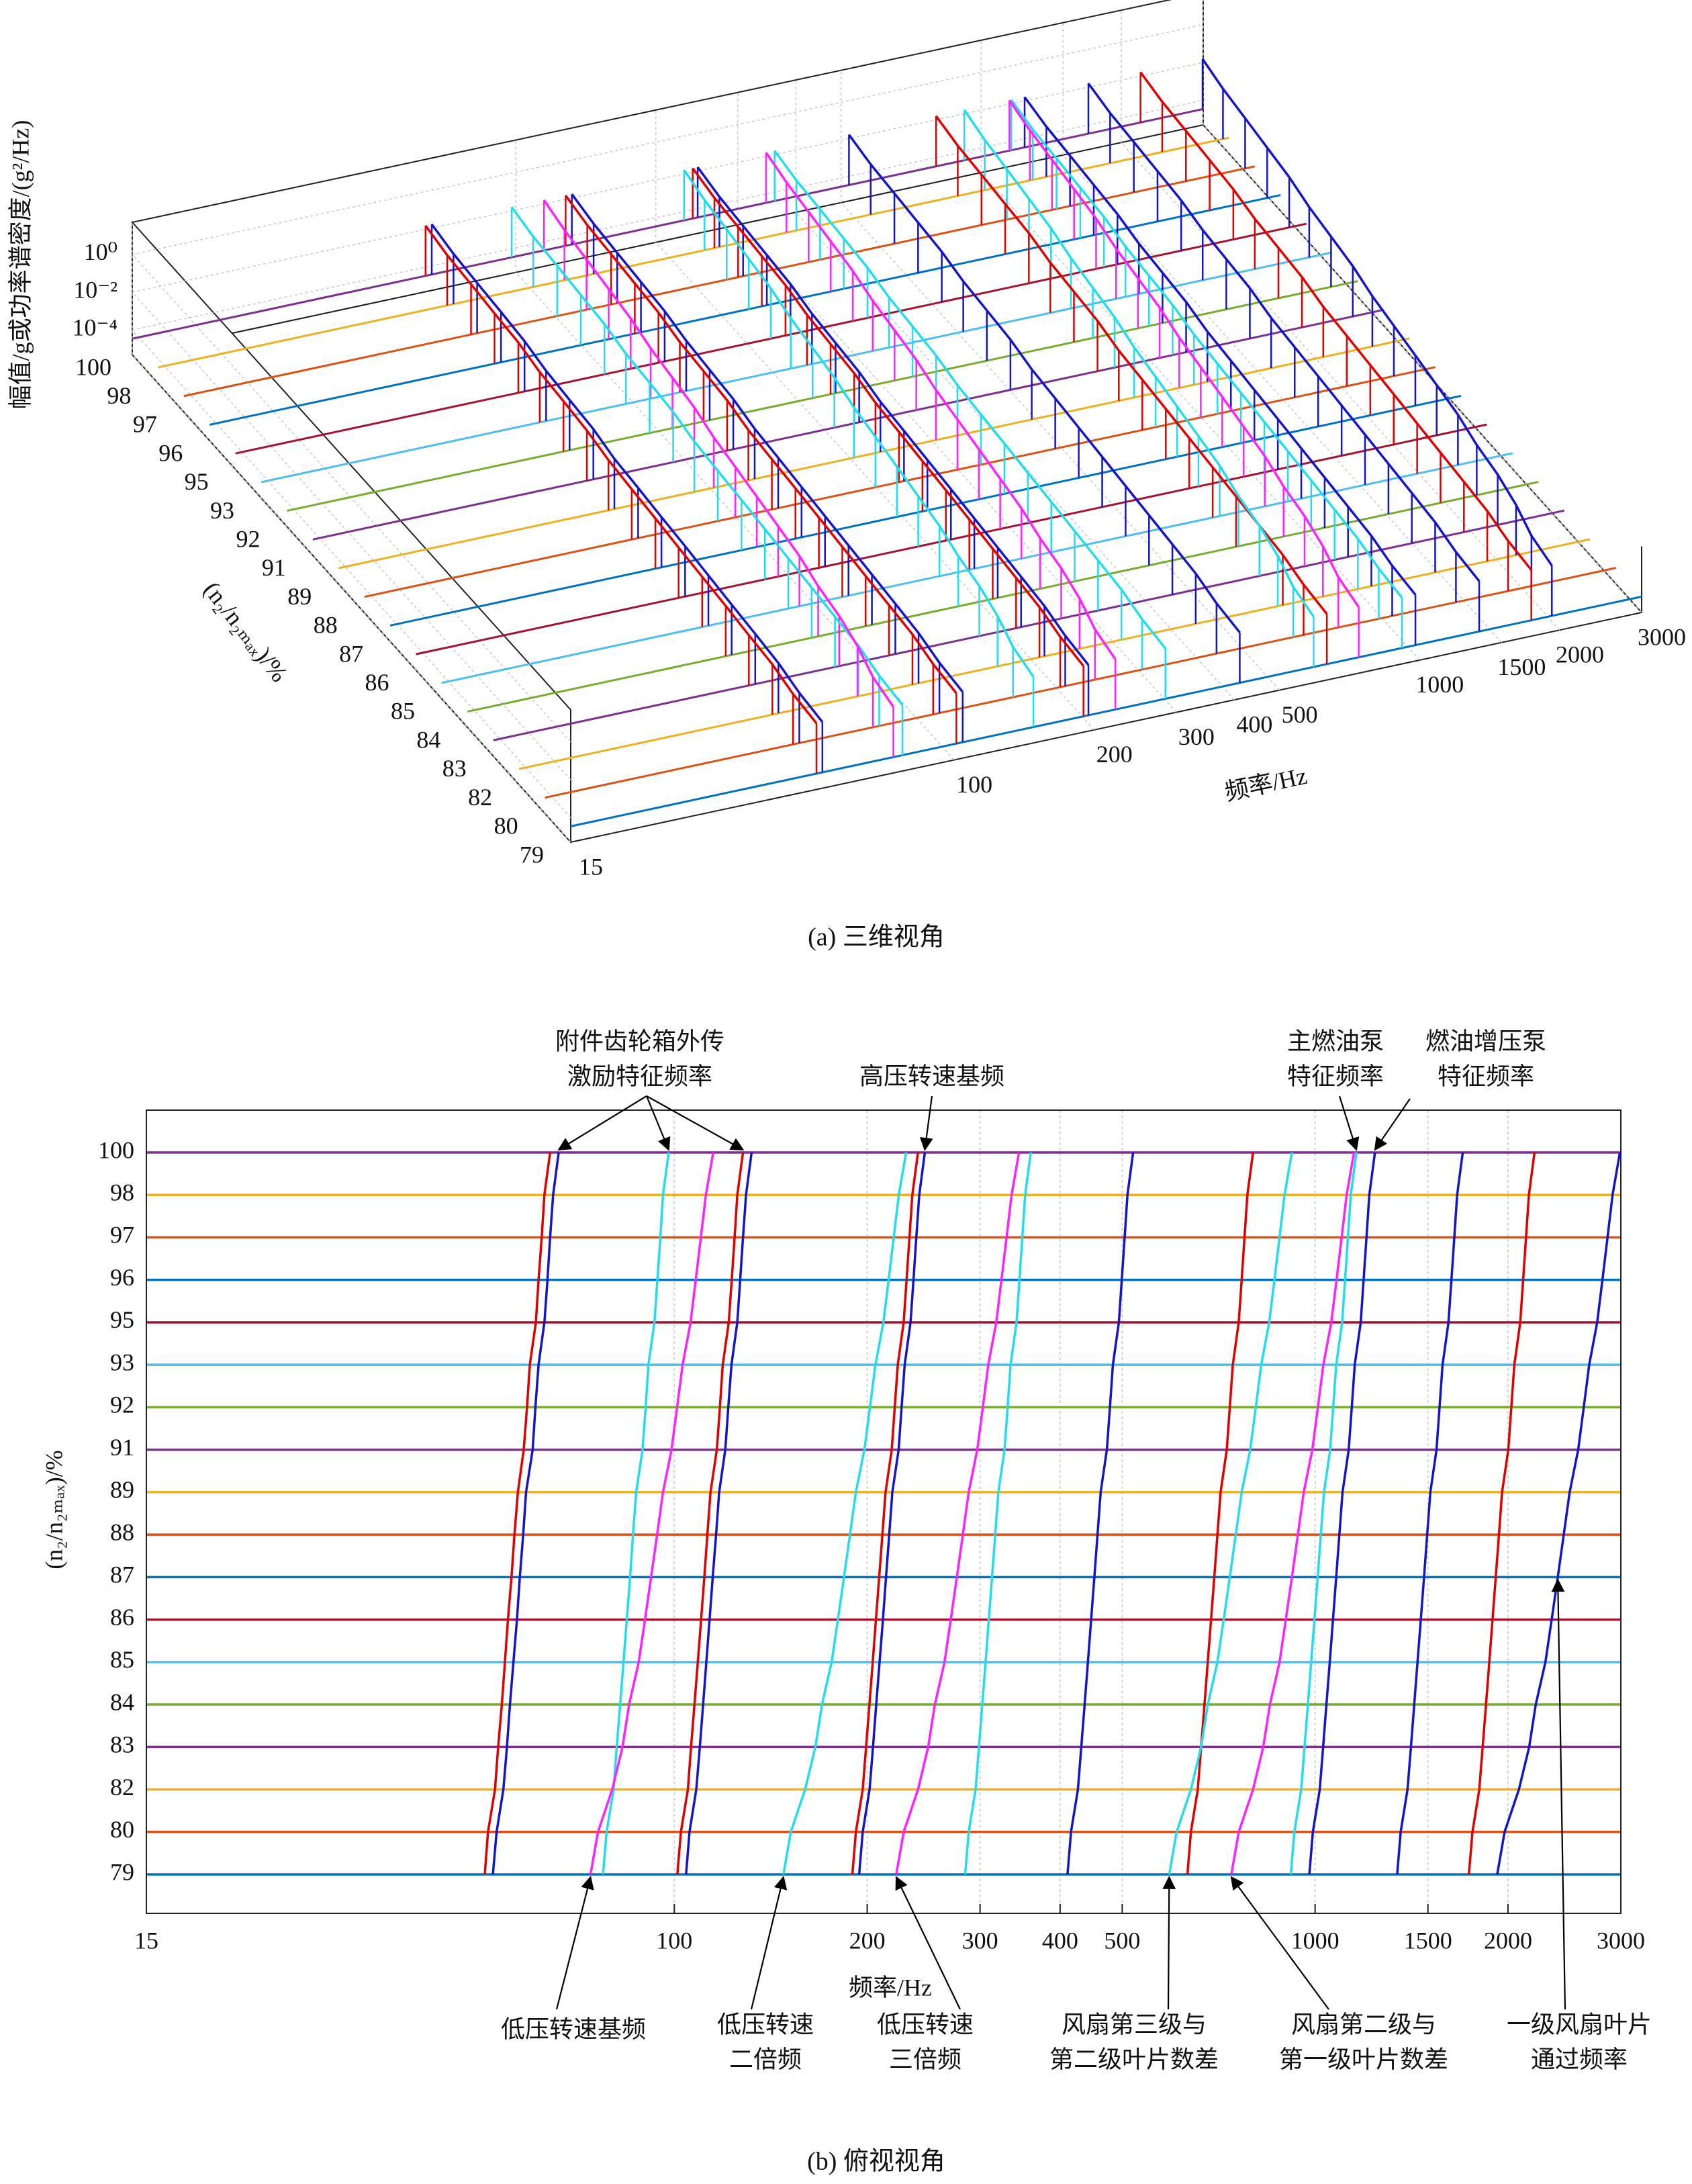 The image size is (1692, 2184). What do you see at coordinates (1579, 2059) in the screenshot?
I see `annotation-text: 通过频率` at bounding box center [1579, 2059].